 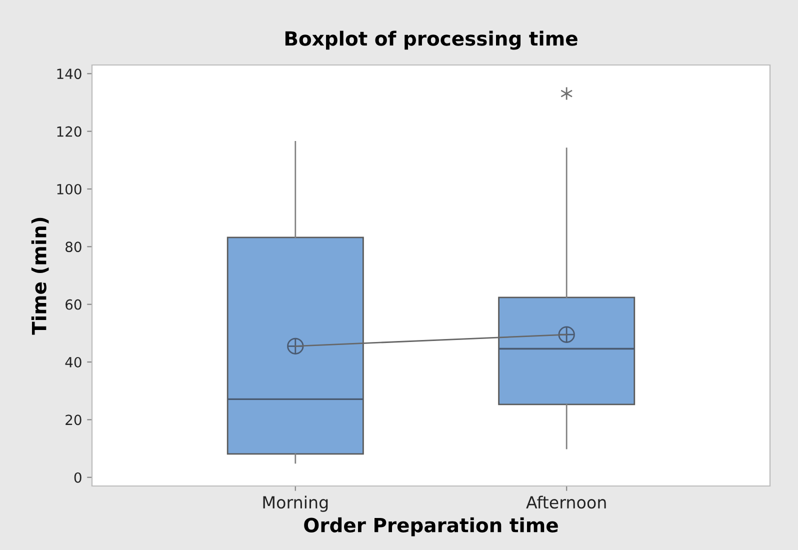 What do you see at coordinates (74, 420) in the screenshot?
I see `y-tick-label: 20` at bounding box center [74, 420].